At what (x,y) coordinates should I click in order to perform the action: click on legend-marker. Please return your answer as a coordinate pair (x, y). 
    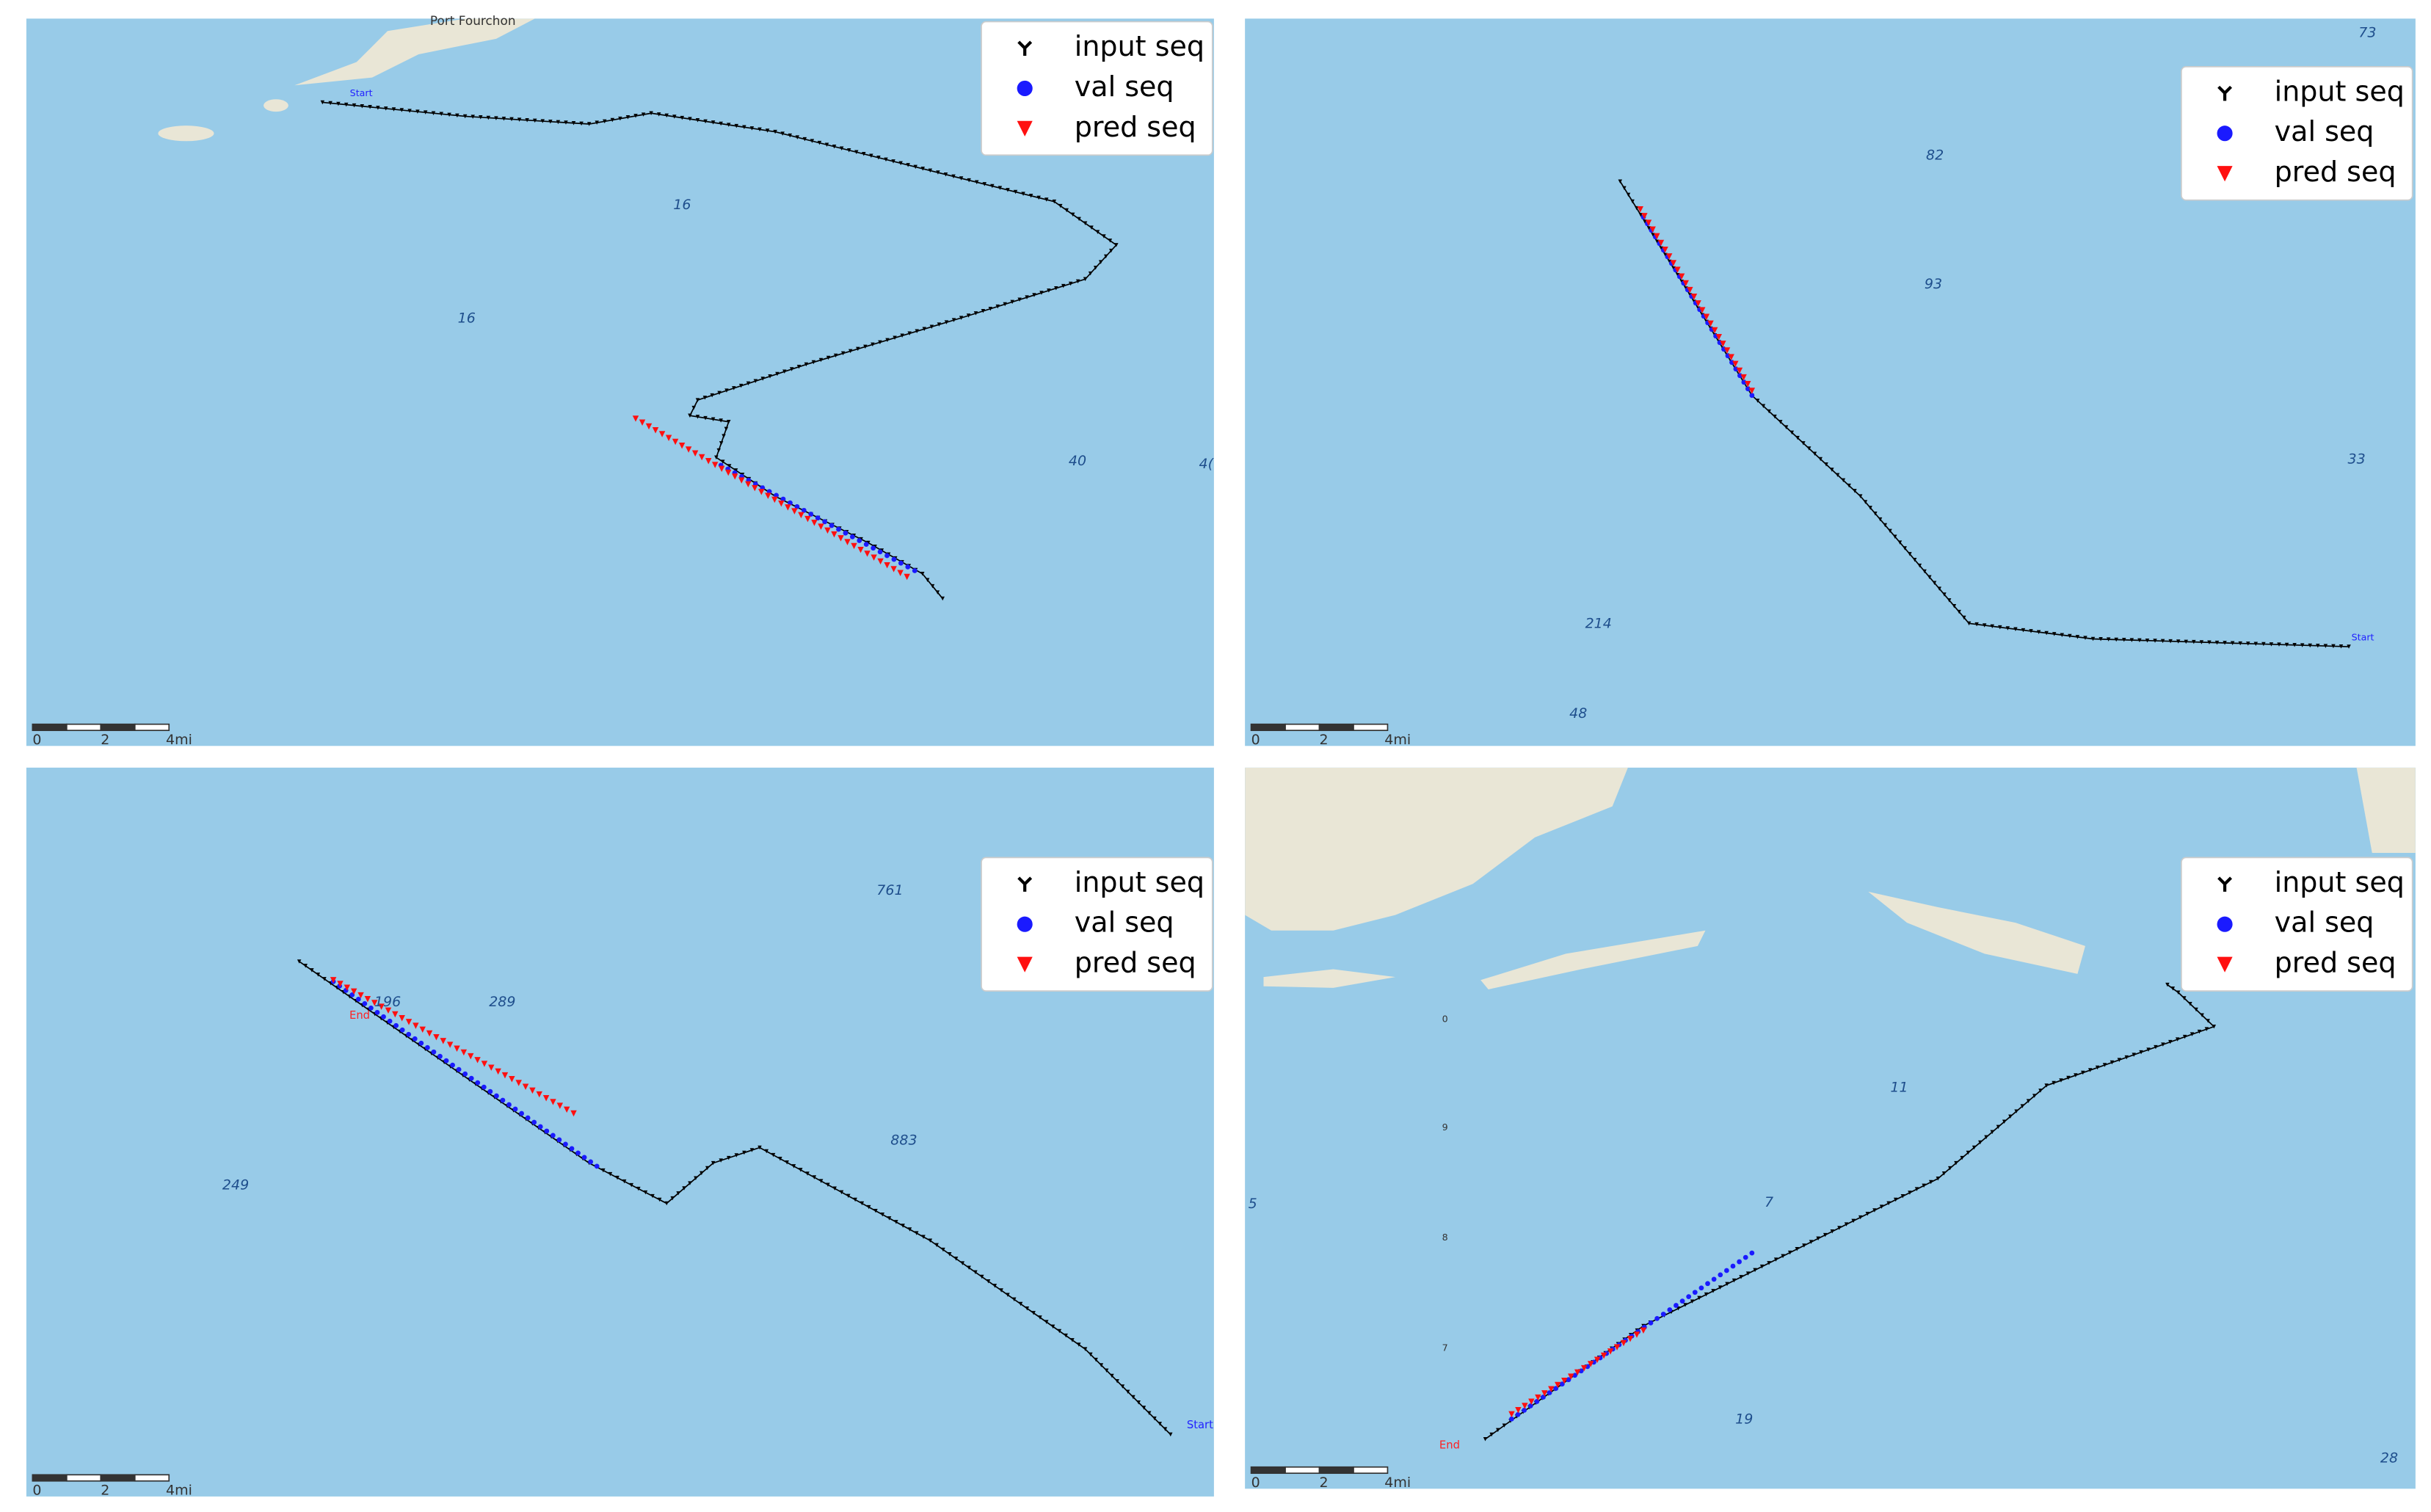
    Looking at the image, I should click on (2225, 884).